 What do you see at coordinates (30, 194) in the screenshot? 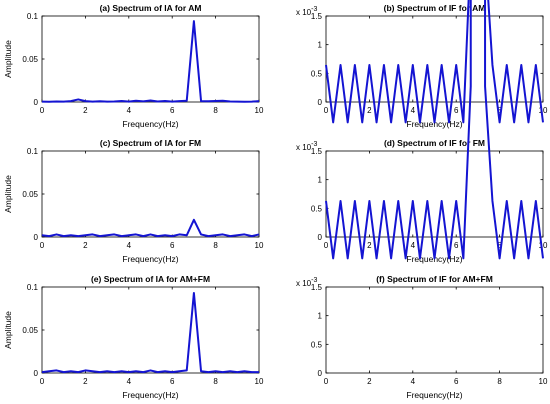
I see `panel-c-ytick-label: 0.05` at bounding box center [30, 194].